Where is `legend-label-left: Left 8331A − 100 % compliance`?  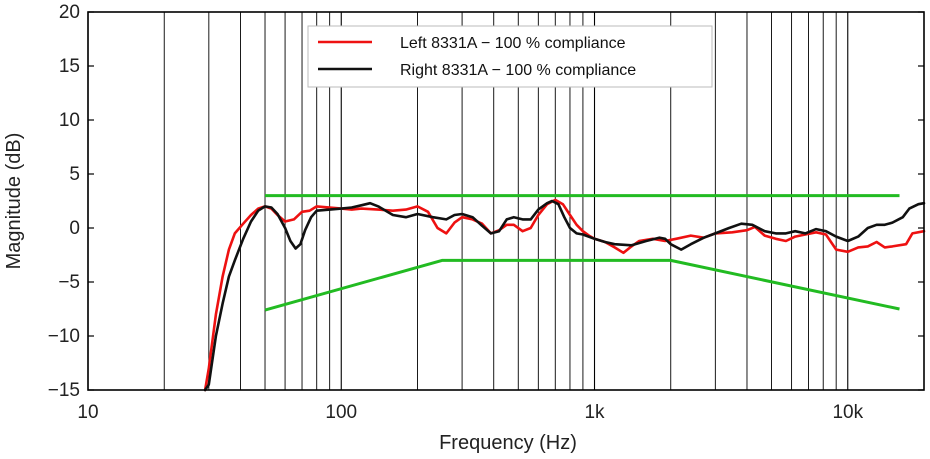
legend-label-left: Left 8331A − 100 % compliance is located at coordinates (513, 43).